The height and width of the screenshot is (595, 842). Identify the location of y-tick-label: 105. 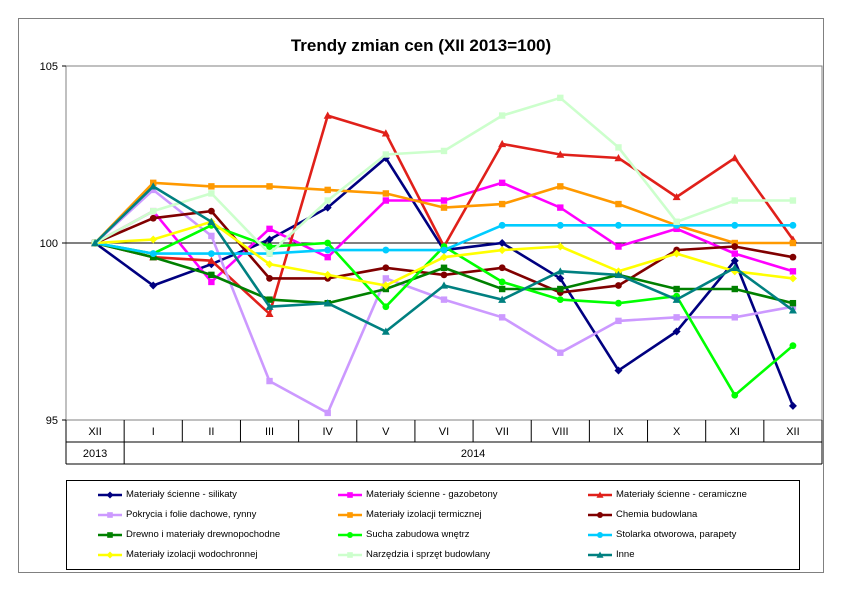
(49, 67).